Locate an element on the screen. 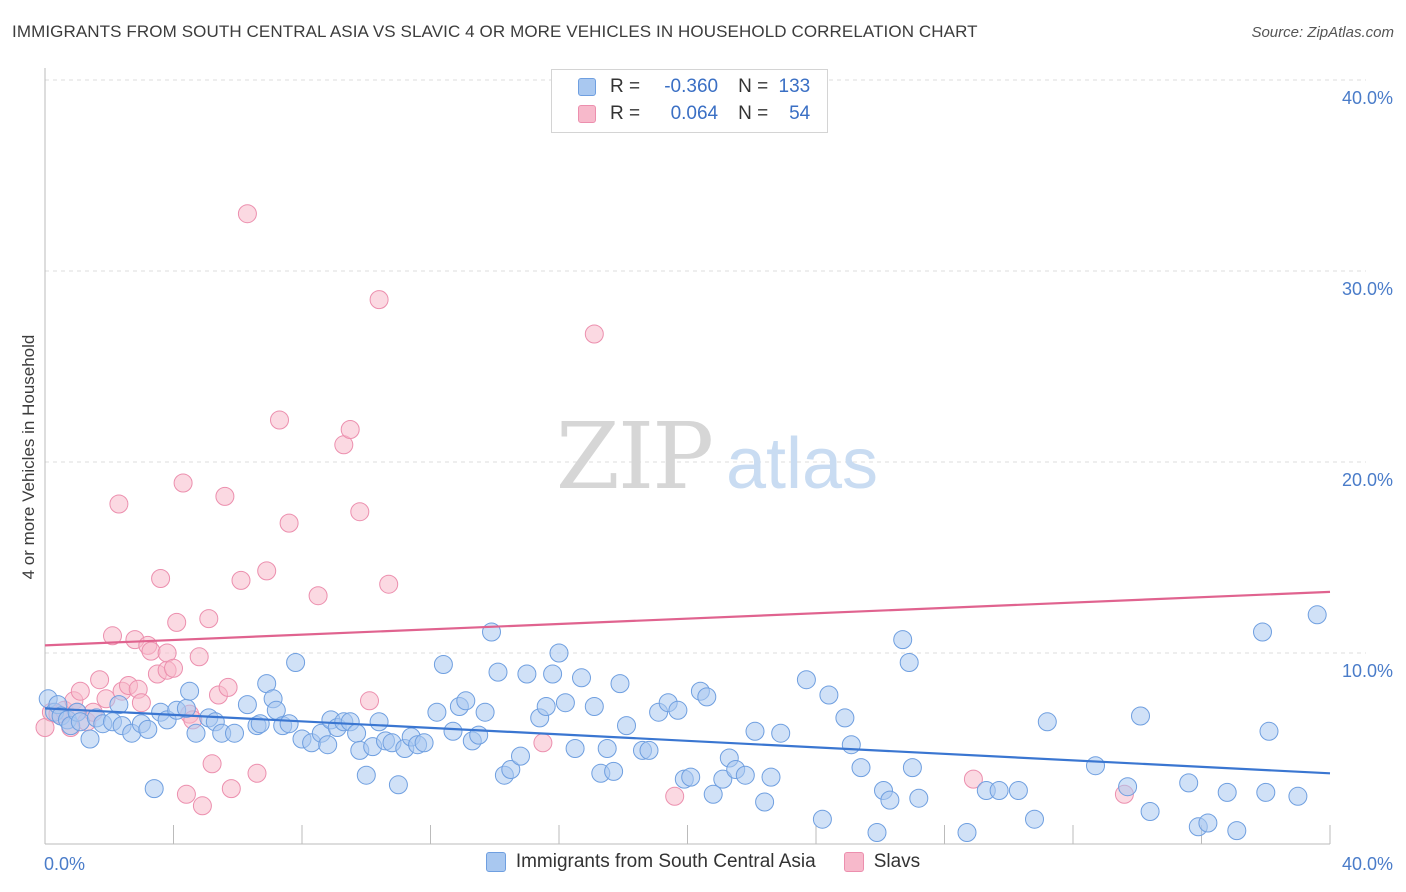 The height and width of the screenshot is (892, 1406). y-tick-label: 10.0% is located at coordinates (1367, 671).